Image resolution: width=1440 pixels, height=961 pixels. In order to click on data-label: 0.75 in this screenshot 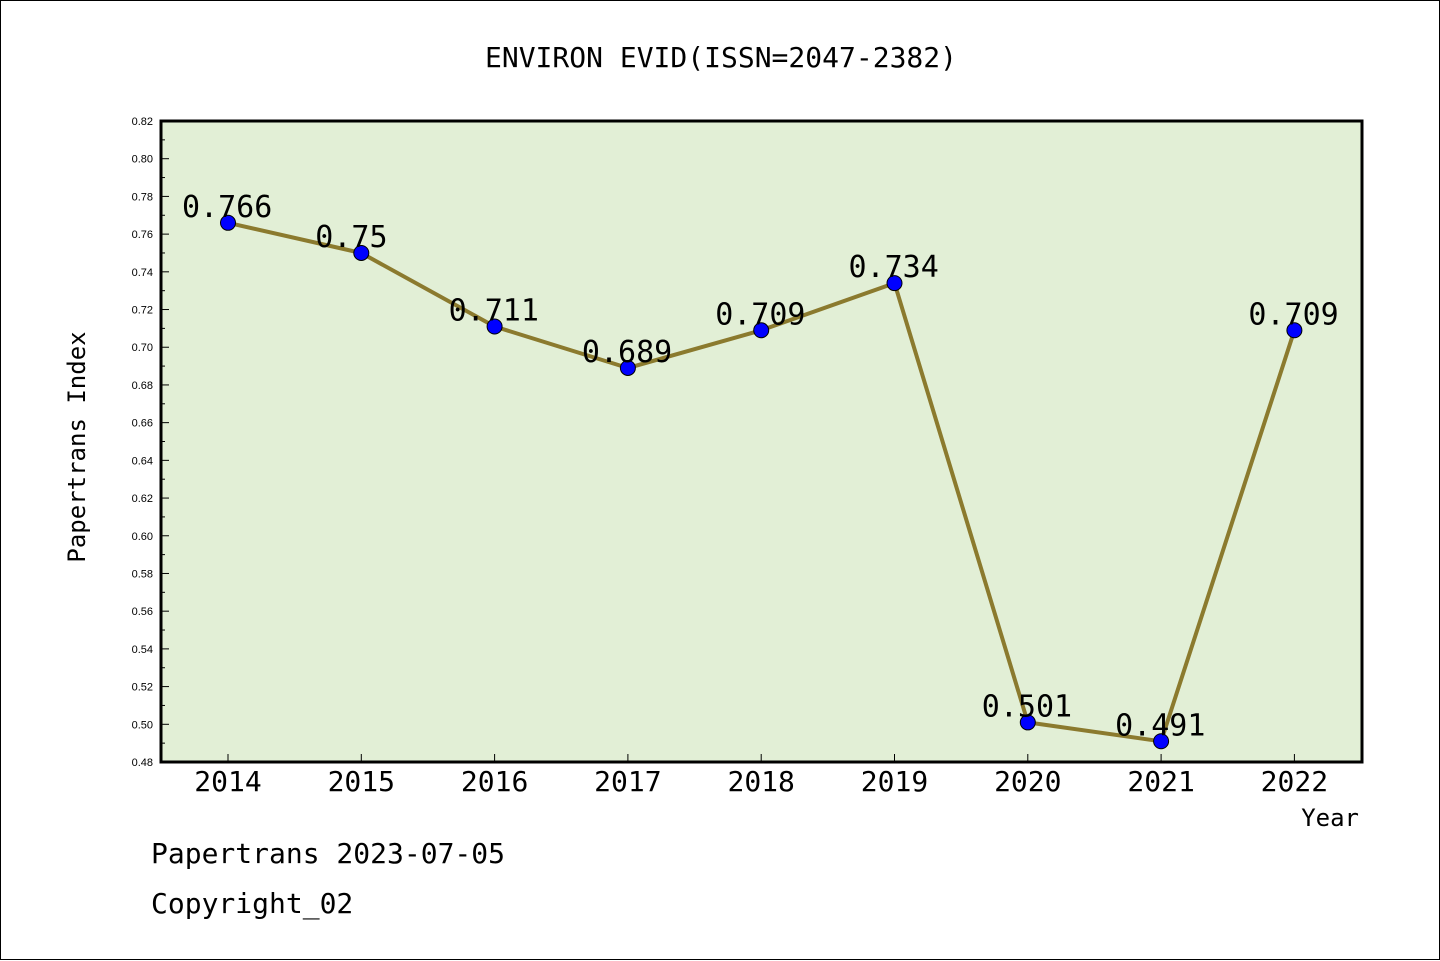, I will do `click(351, 237)`.